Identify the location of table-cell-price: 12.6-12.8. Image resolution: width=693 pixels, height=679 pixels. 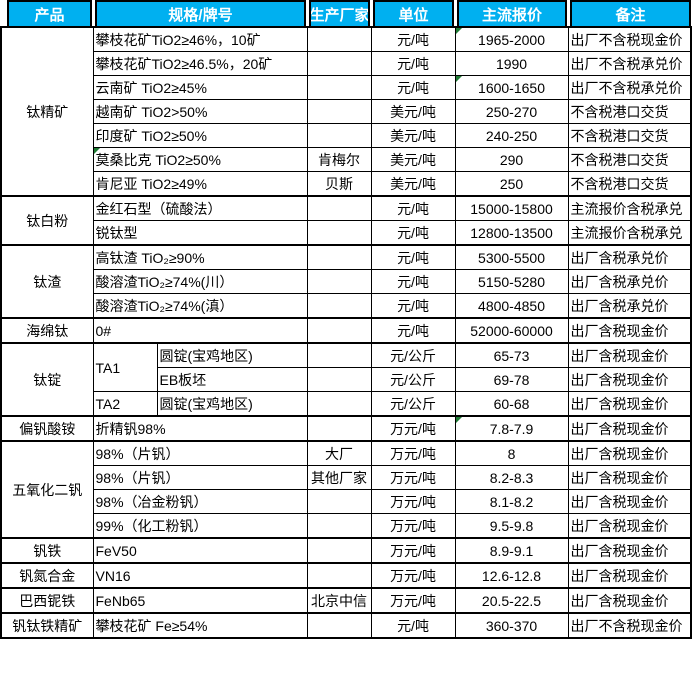
(511, 575).